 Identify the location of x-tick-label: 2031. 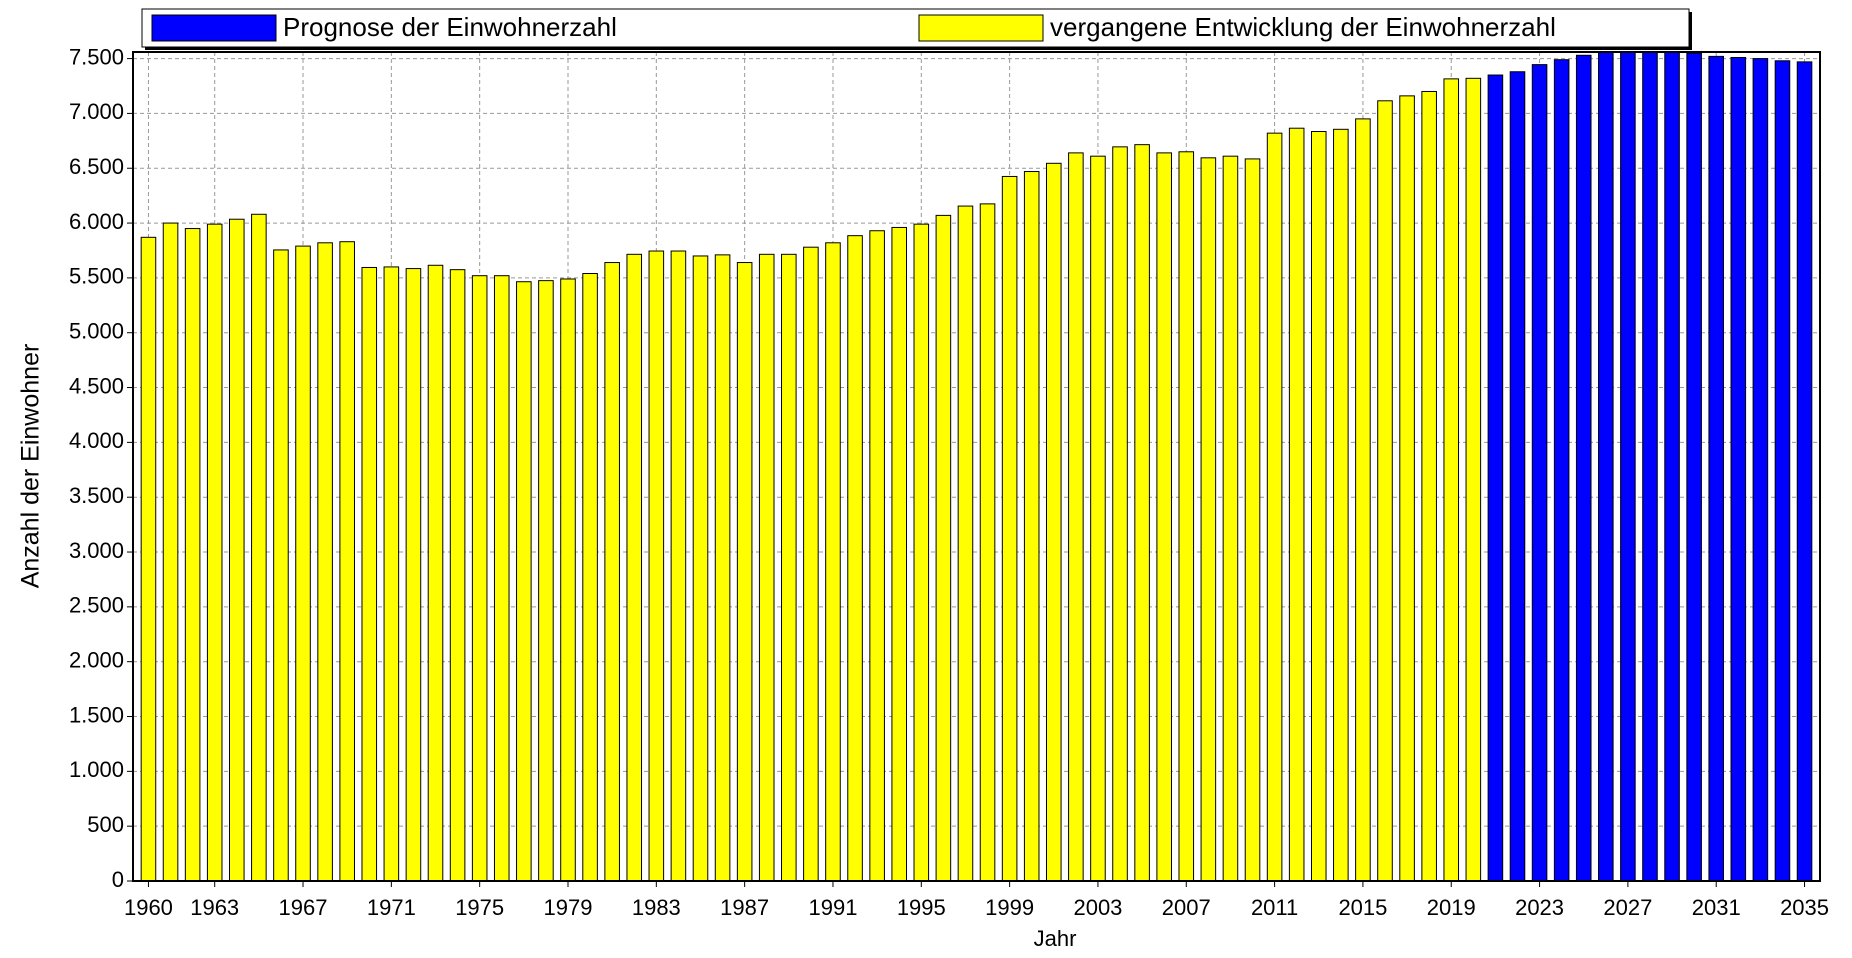
(1716, 907).